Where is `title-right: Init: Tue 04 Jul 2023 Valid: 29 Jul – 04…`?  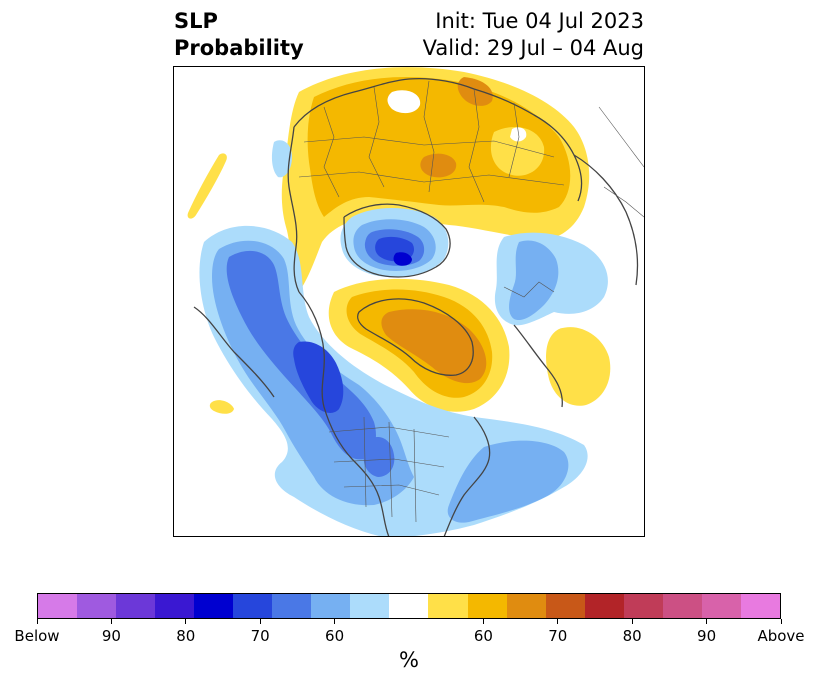 title-right: Init: Tue 04 Jul 2023 Valid: 29 Jul – 04… is located at coordinates (533, 35).